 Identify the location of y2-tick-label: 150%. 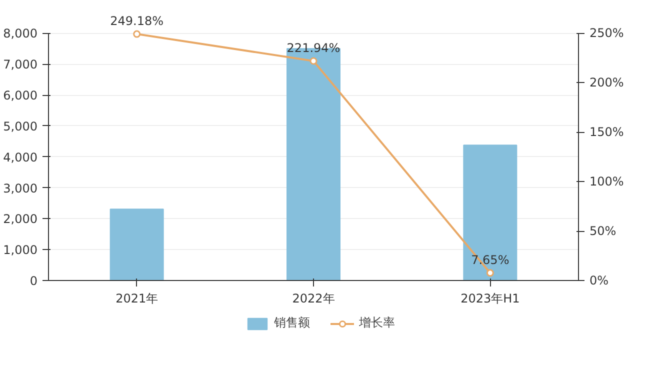
(607, 132).